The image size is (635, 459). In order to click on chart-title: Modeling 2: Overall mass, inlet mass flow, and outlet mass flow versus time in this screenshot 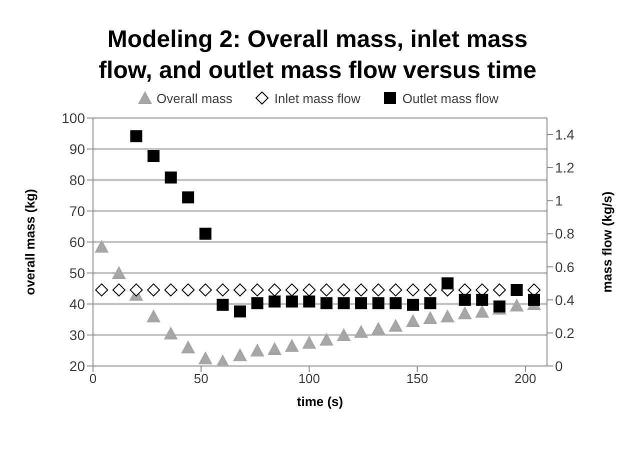, I will do `click(318, 55)`.